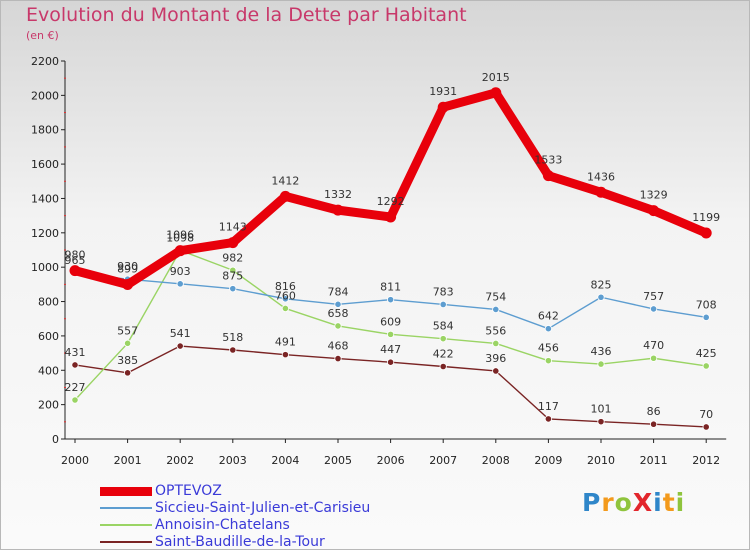 The image size is (750, 551). I want to click on y-tick-label: 1200, so click(45, 233).